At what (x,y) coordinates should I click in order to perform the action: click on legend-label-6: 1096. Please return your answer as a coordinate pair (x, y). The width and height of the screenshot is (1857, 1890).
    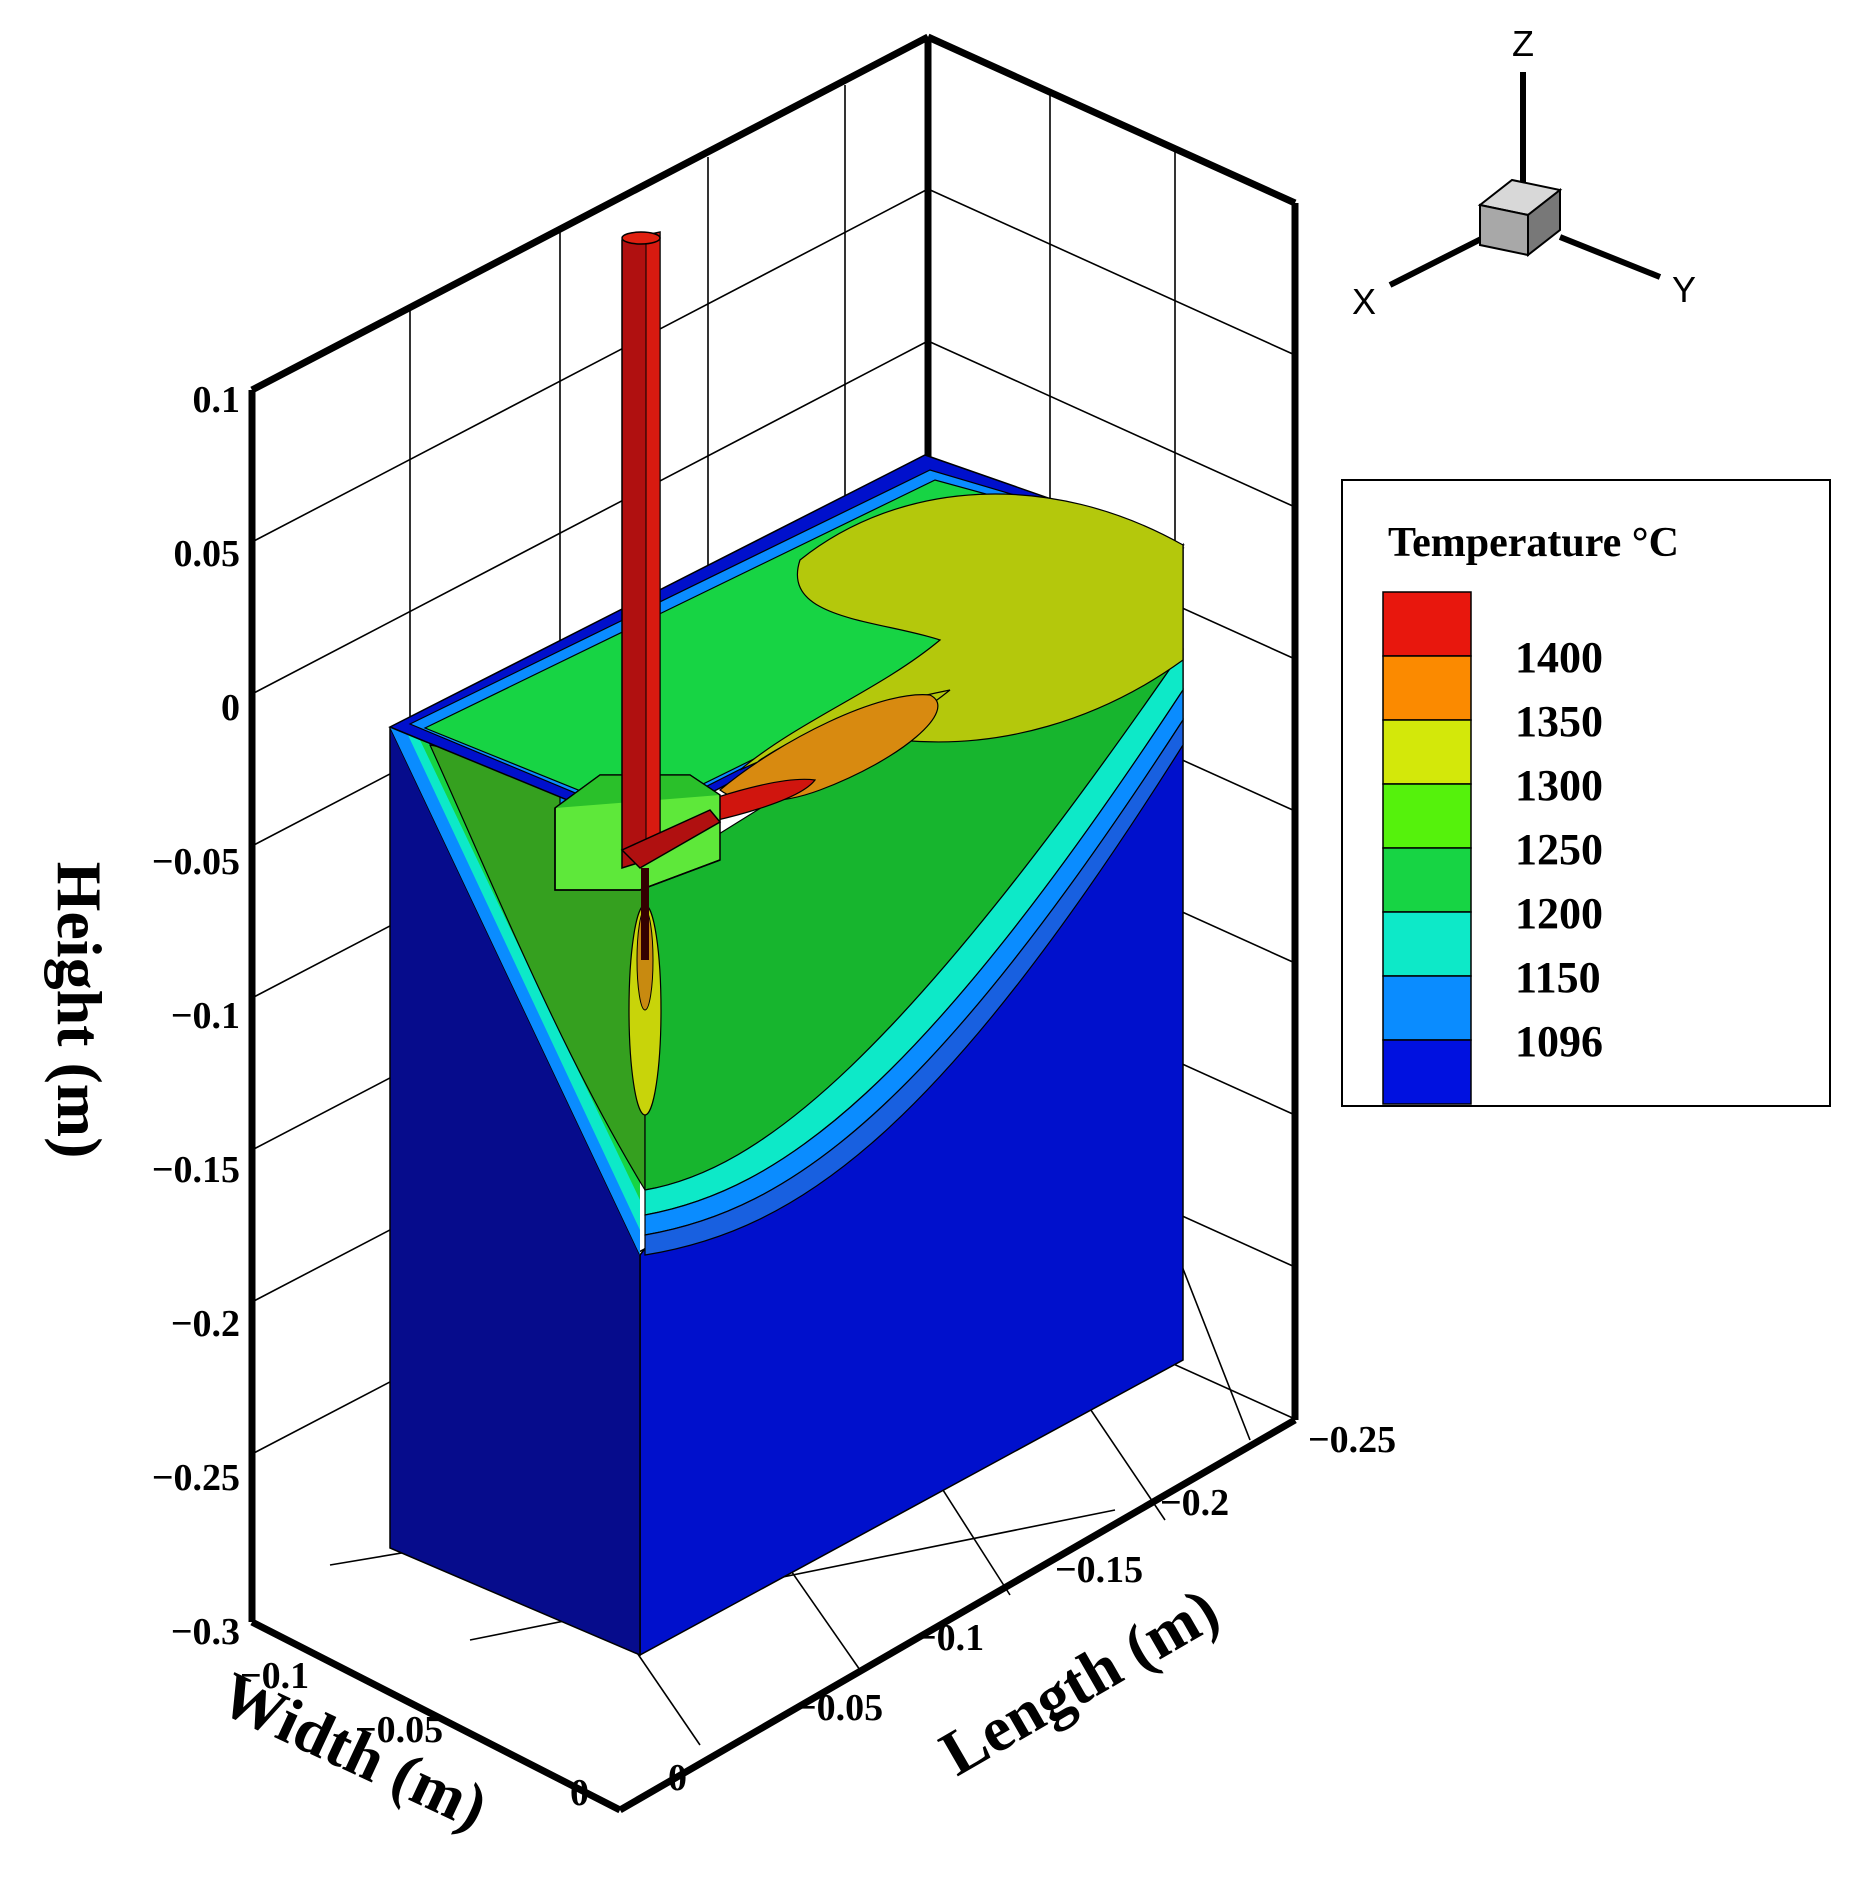
    Looking at the image, I should click on (1559, 1041).